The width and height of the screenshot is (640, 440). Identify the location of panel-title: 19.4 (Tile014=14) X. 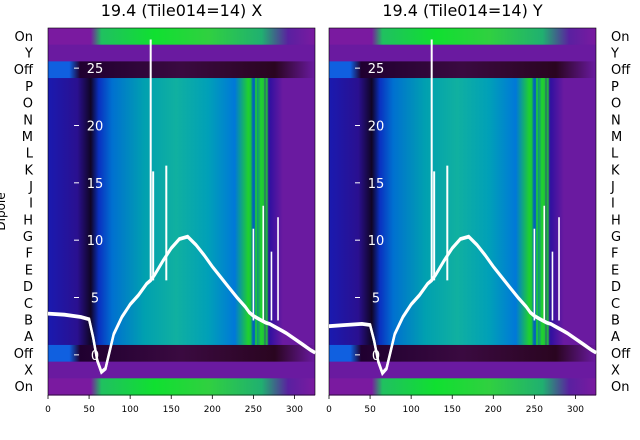
(182, 10).